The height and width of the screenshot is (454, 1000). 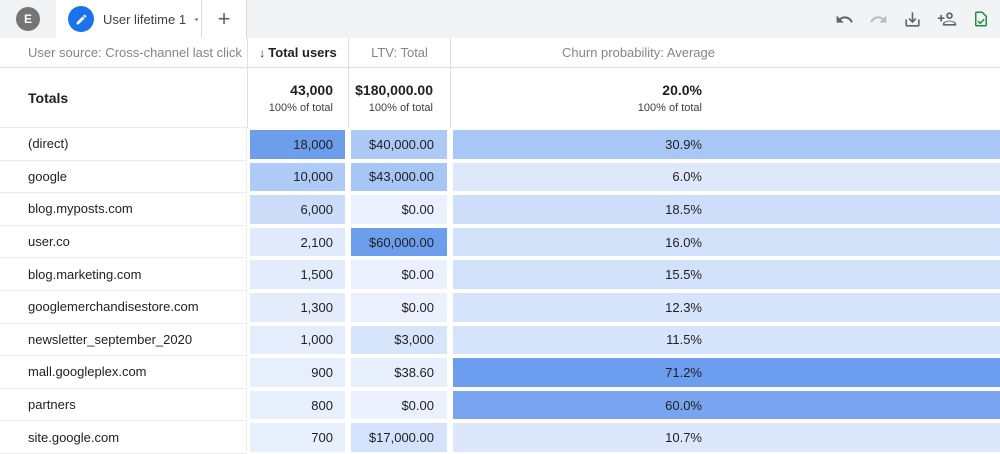 I want to click on churn-value: 60.0%, so click(x=683, y=405).